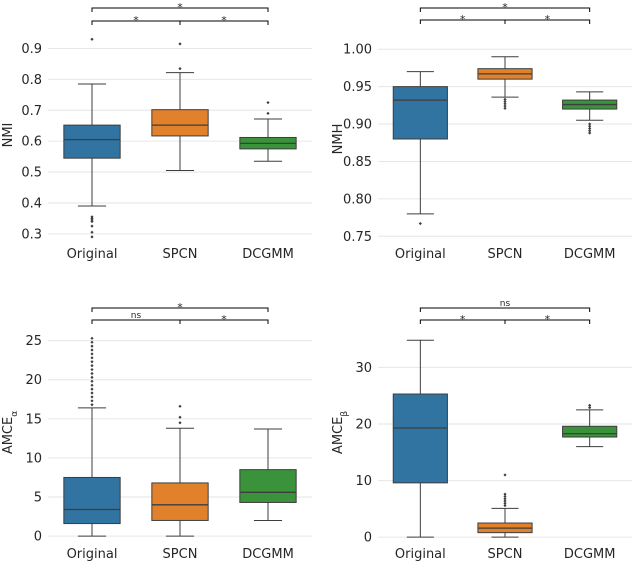  Describe the element at coordinates (368, 538) in the screenshot. I see `y-tick-label: 0` at that location.